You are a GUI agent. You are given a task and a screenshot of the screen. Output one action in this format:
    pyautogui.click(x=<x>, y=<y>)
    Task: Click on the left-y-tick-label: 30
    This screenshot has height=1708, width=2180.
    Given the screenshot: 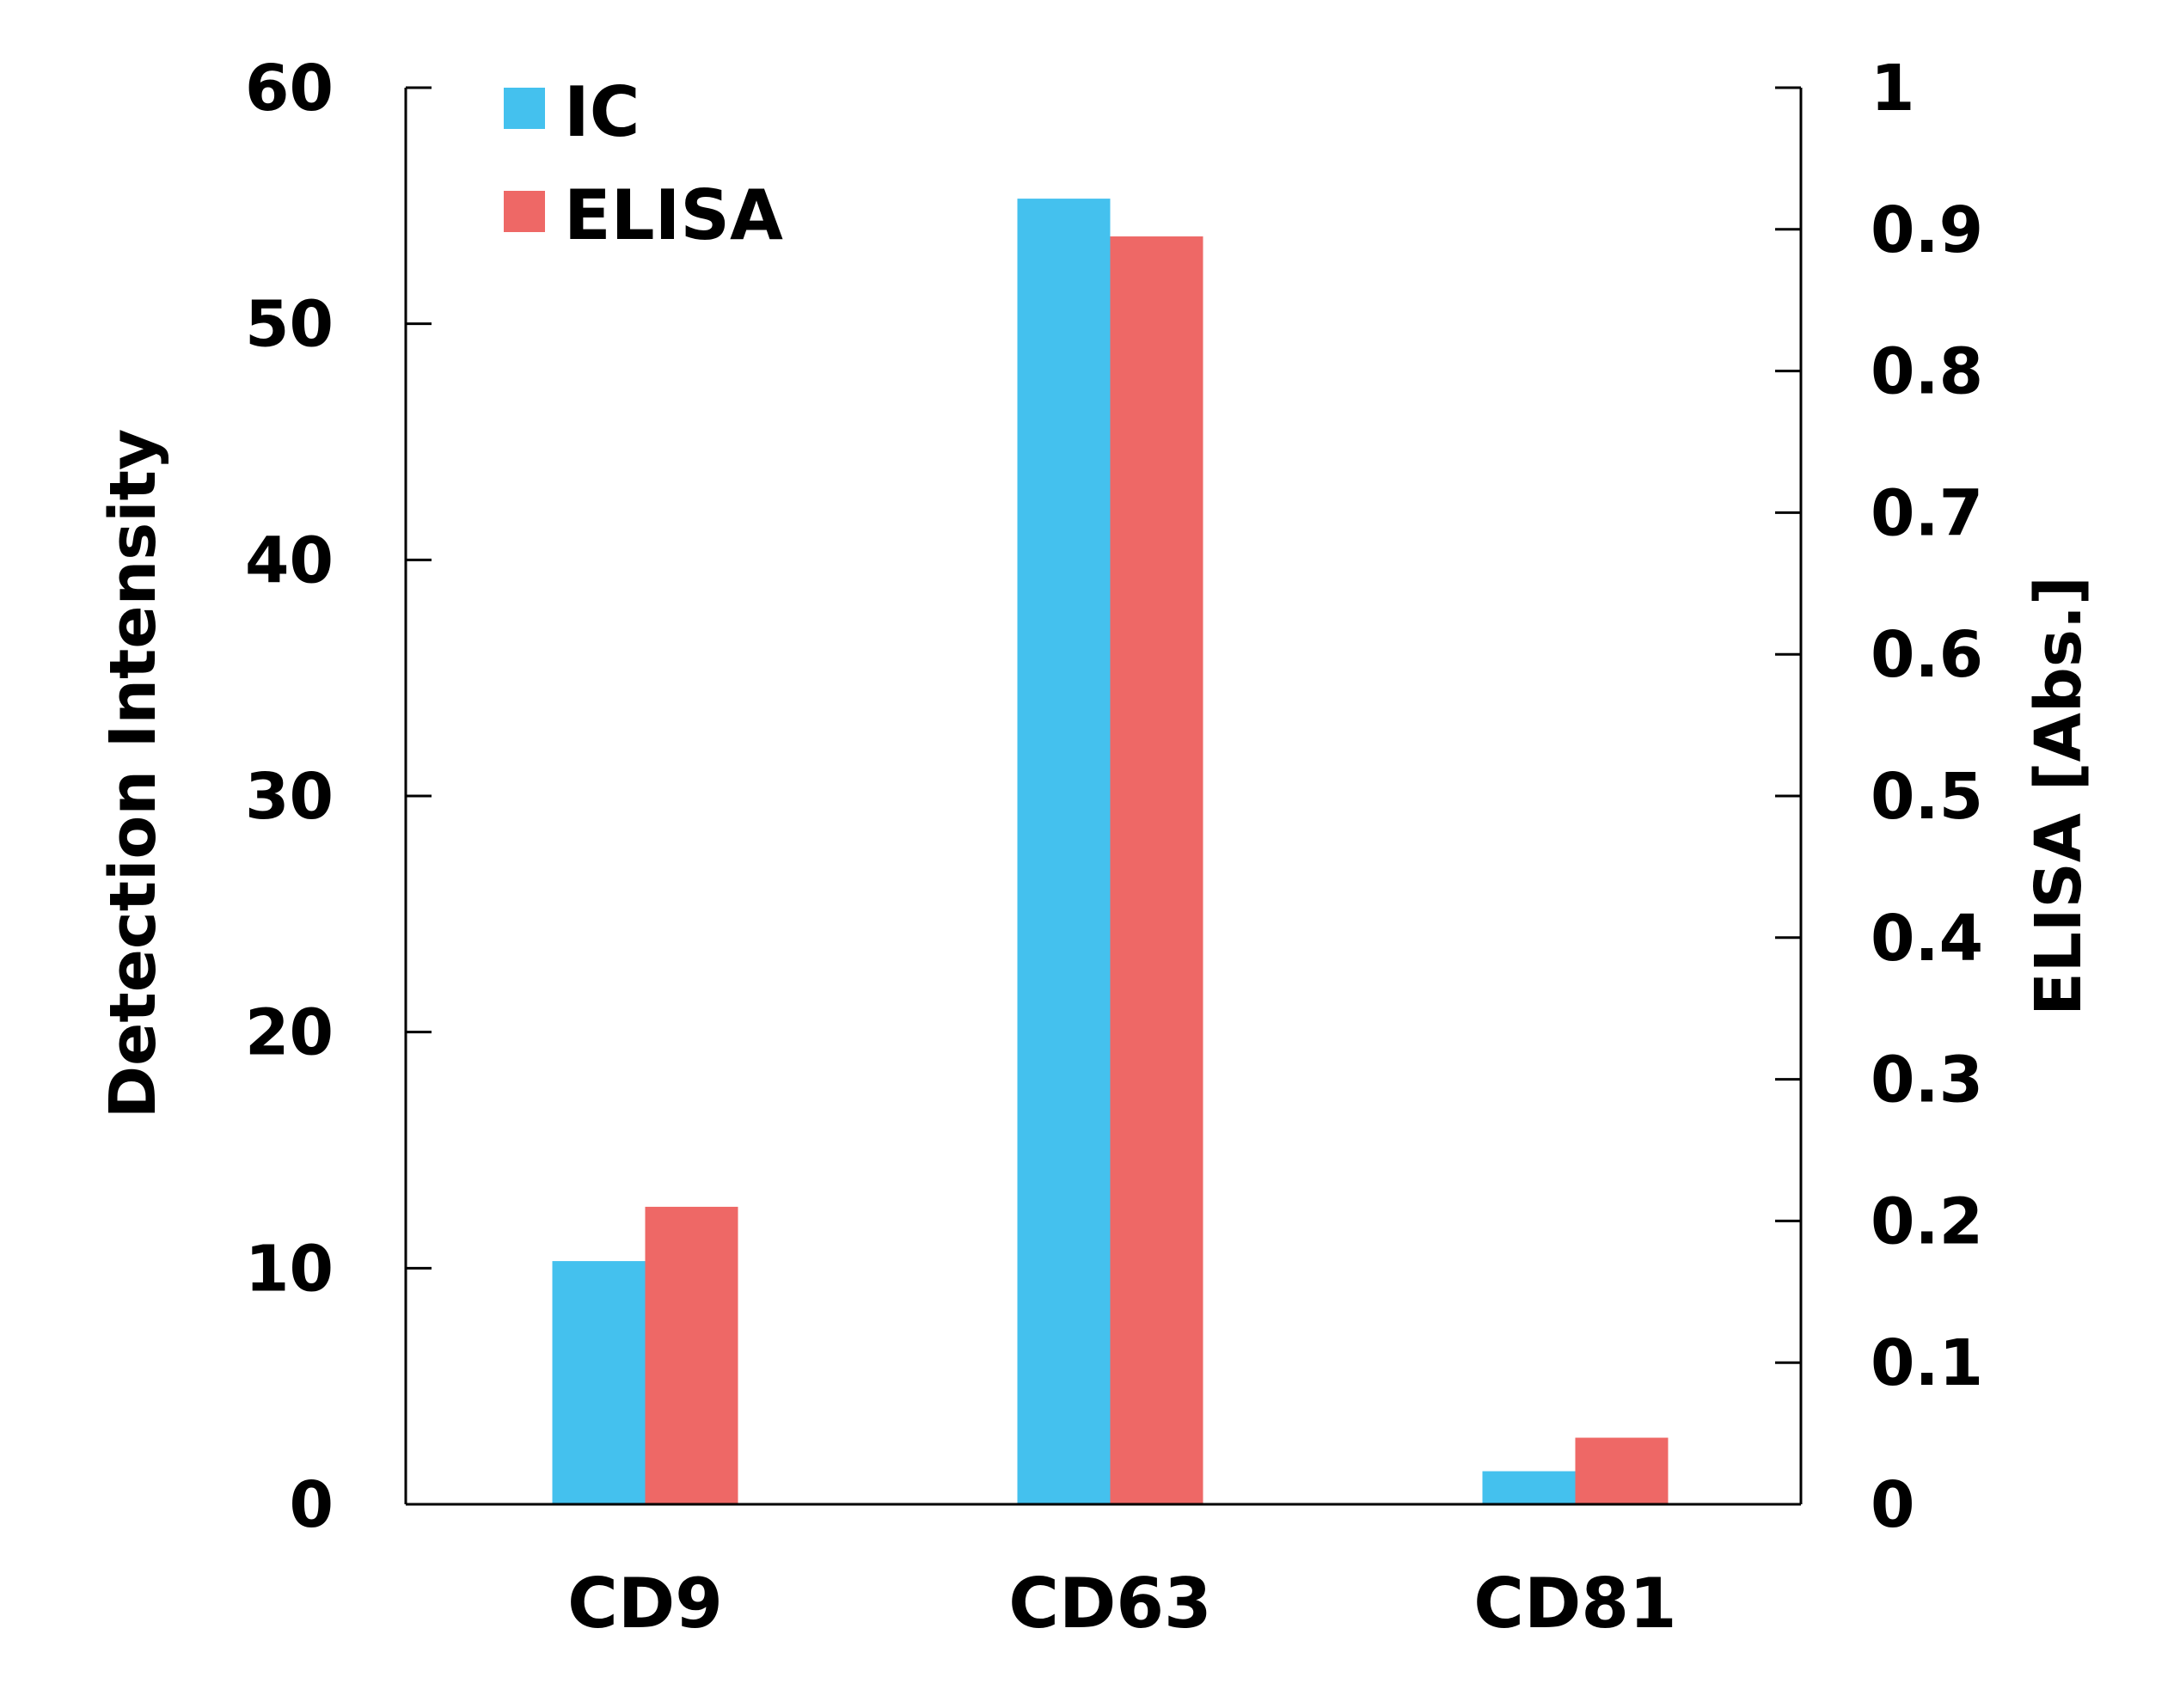 What is the action you would take?
    pyautogui.click(x=289, y=797)
    